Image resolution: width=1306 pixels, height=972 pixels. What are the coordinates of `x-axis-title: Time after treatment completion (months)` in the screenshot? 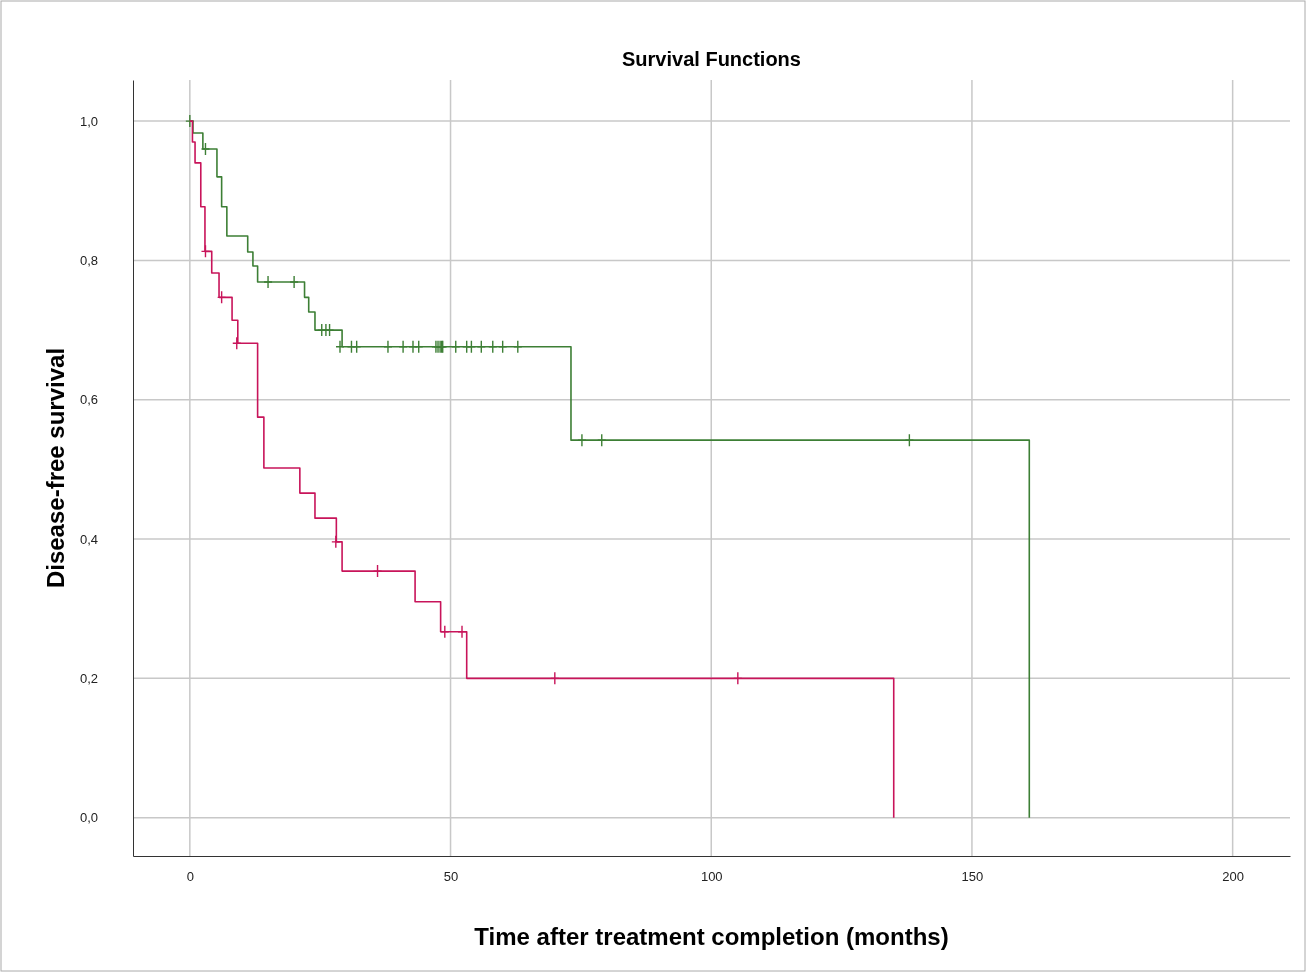 It's located at (711, 936).